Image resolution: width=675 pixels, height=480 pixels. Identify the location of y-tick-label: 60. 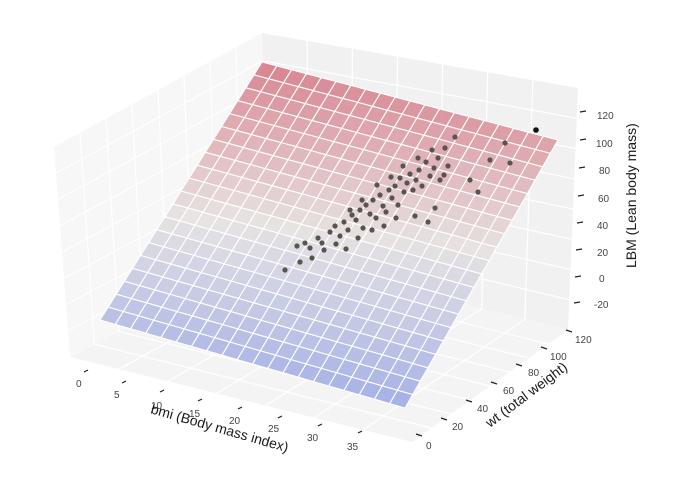
(509, 391).